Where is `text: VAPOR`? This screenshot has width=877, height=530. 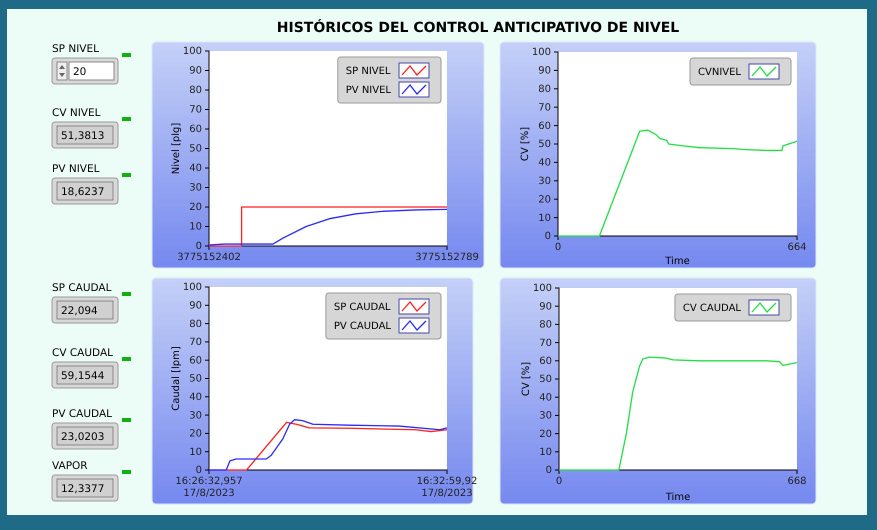 text: VAPOR is located at coordinates (70, 466).